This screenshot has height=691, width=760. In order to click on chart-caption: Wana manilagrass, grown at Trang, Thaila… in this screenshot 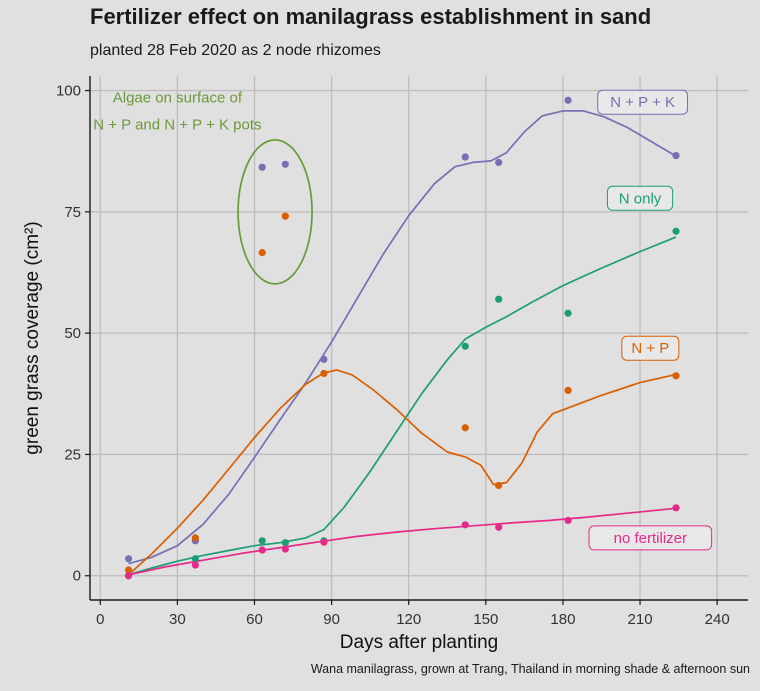, I will do `click(530, 669)`.